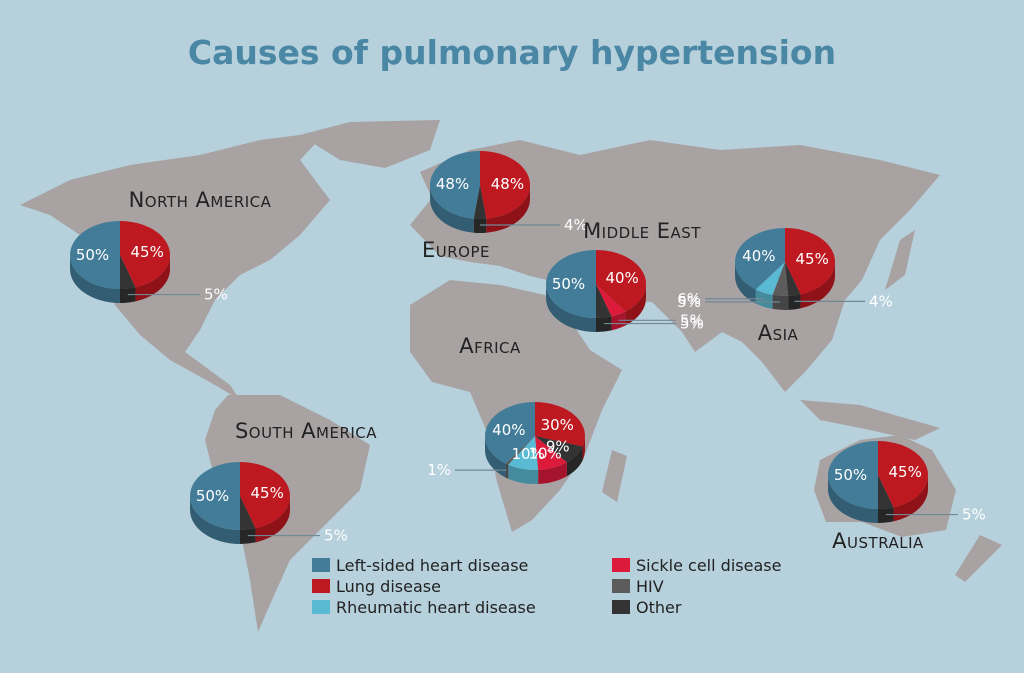 The image size is (1024, 673). What do you see at coordinates (642, 231) in the screenshot?
I see `region-label: Middle East` at bounding box center [642, 231].